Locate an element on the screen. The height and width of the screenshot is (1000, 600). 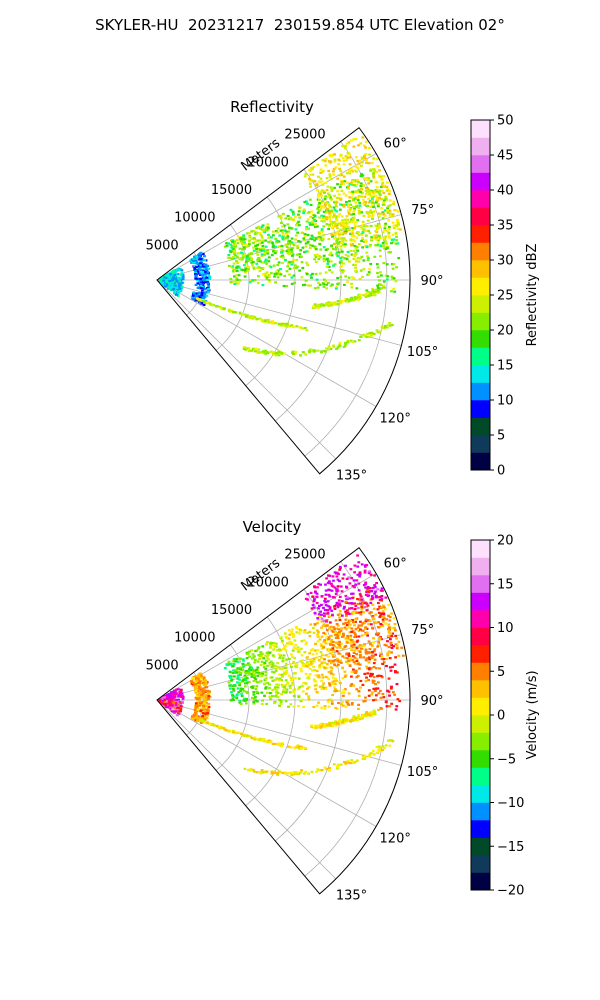
colorbar-tick-label: 50 is located at coordinates (505, 121).